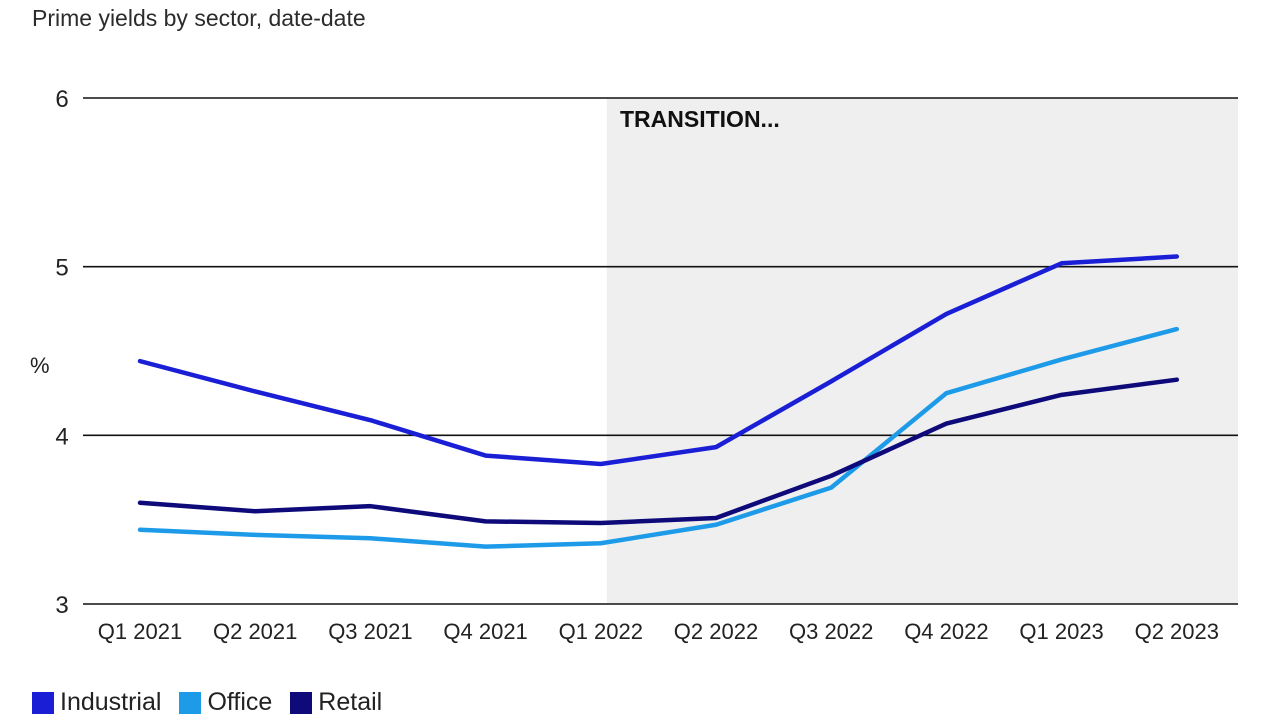 The width and height of the screenshot is (1280, 720). I want to click on chart-subtitle: Prime yields by sector, date-date, so click(199, 18).